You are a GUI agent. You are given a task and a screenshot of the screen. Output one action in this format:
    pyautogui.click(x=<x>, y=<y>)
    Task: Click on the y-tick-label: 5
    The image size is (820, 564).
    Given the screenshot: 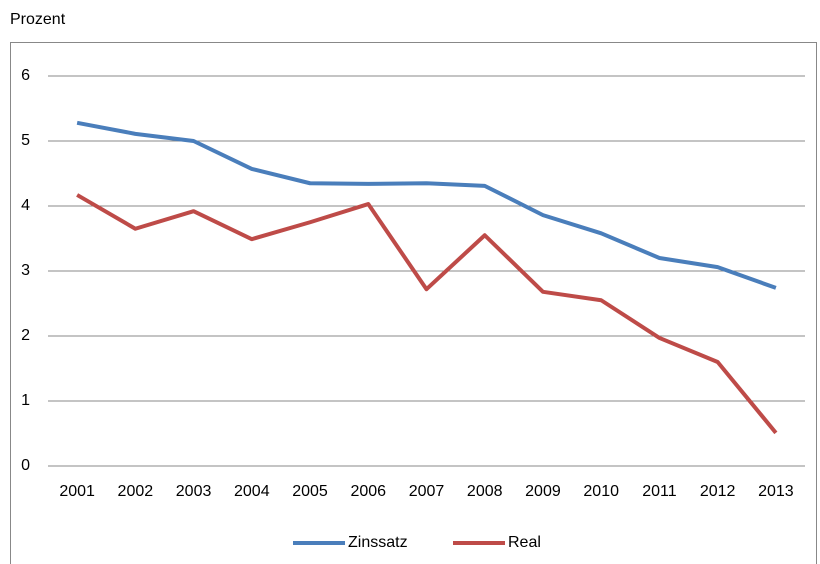 What is the action you would take?
    pyautogui.click(x=25, y=140)
    